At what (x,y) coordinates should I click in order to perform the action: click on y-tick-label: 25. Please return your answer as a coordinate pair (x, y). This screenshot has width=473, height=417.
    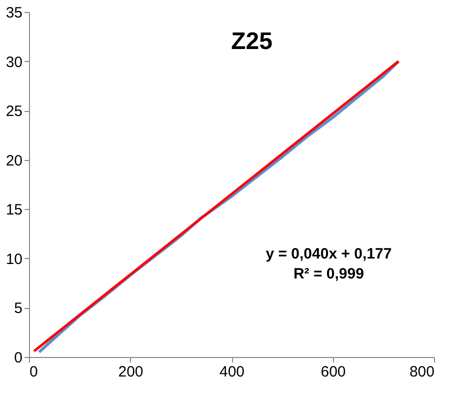
    Looking at the image, I should click on (14, 111).